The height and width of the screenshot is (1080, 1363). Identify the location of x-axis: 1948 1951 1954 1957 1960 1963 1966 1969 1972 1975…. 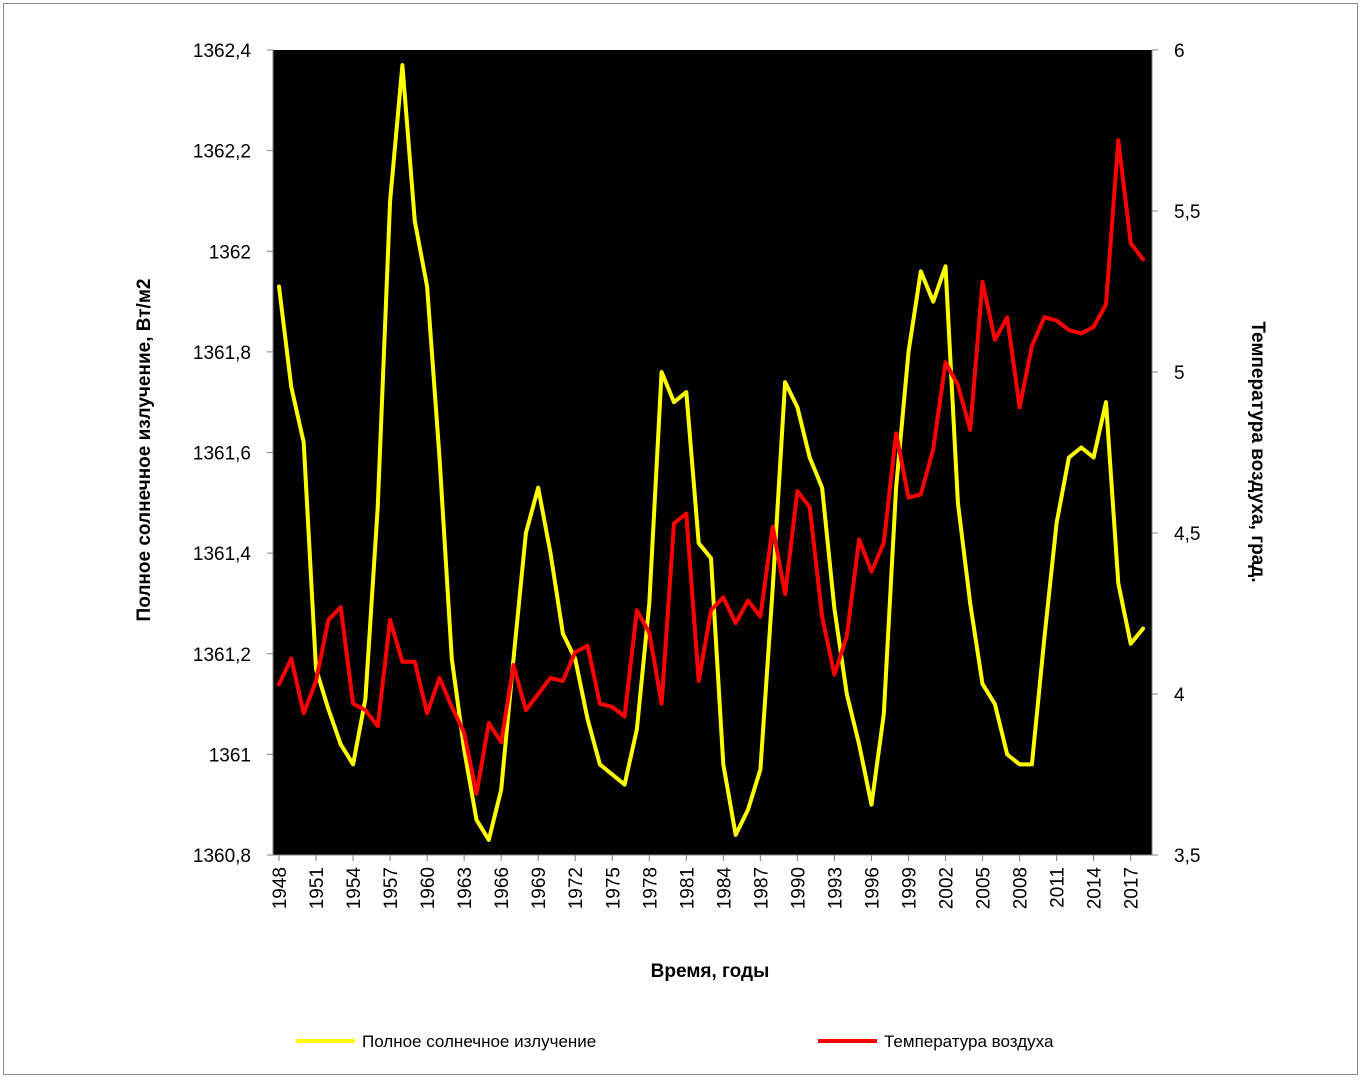
(711, 882).